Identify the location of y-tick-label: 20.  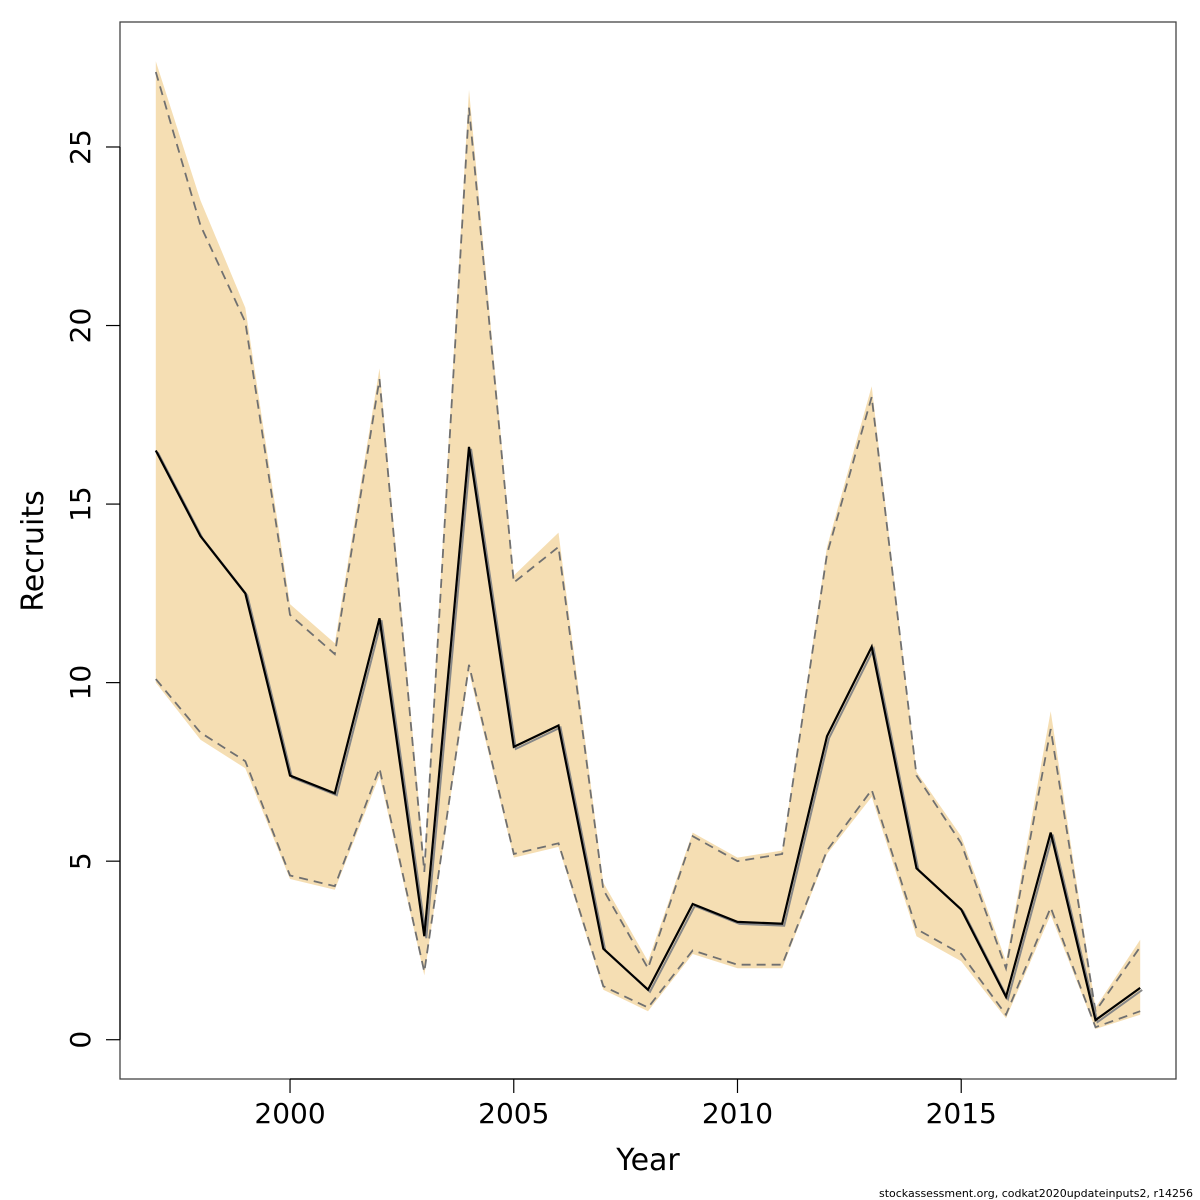
(80, 326).